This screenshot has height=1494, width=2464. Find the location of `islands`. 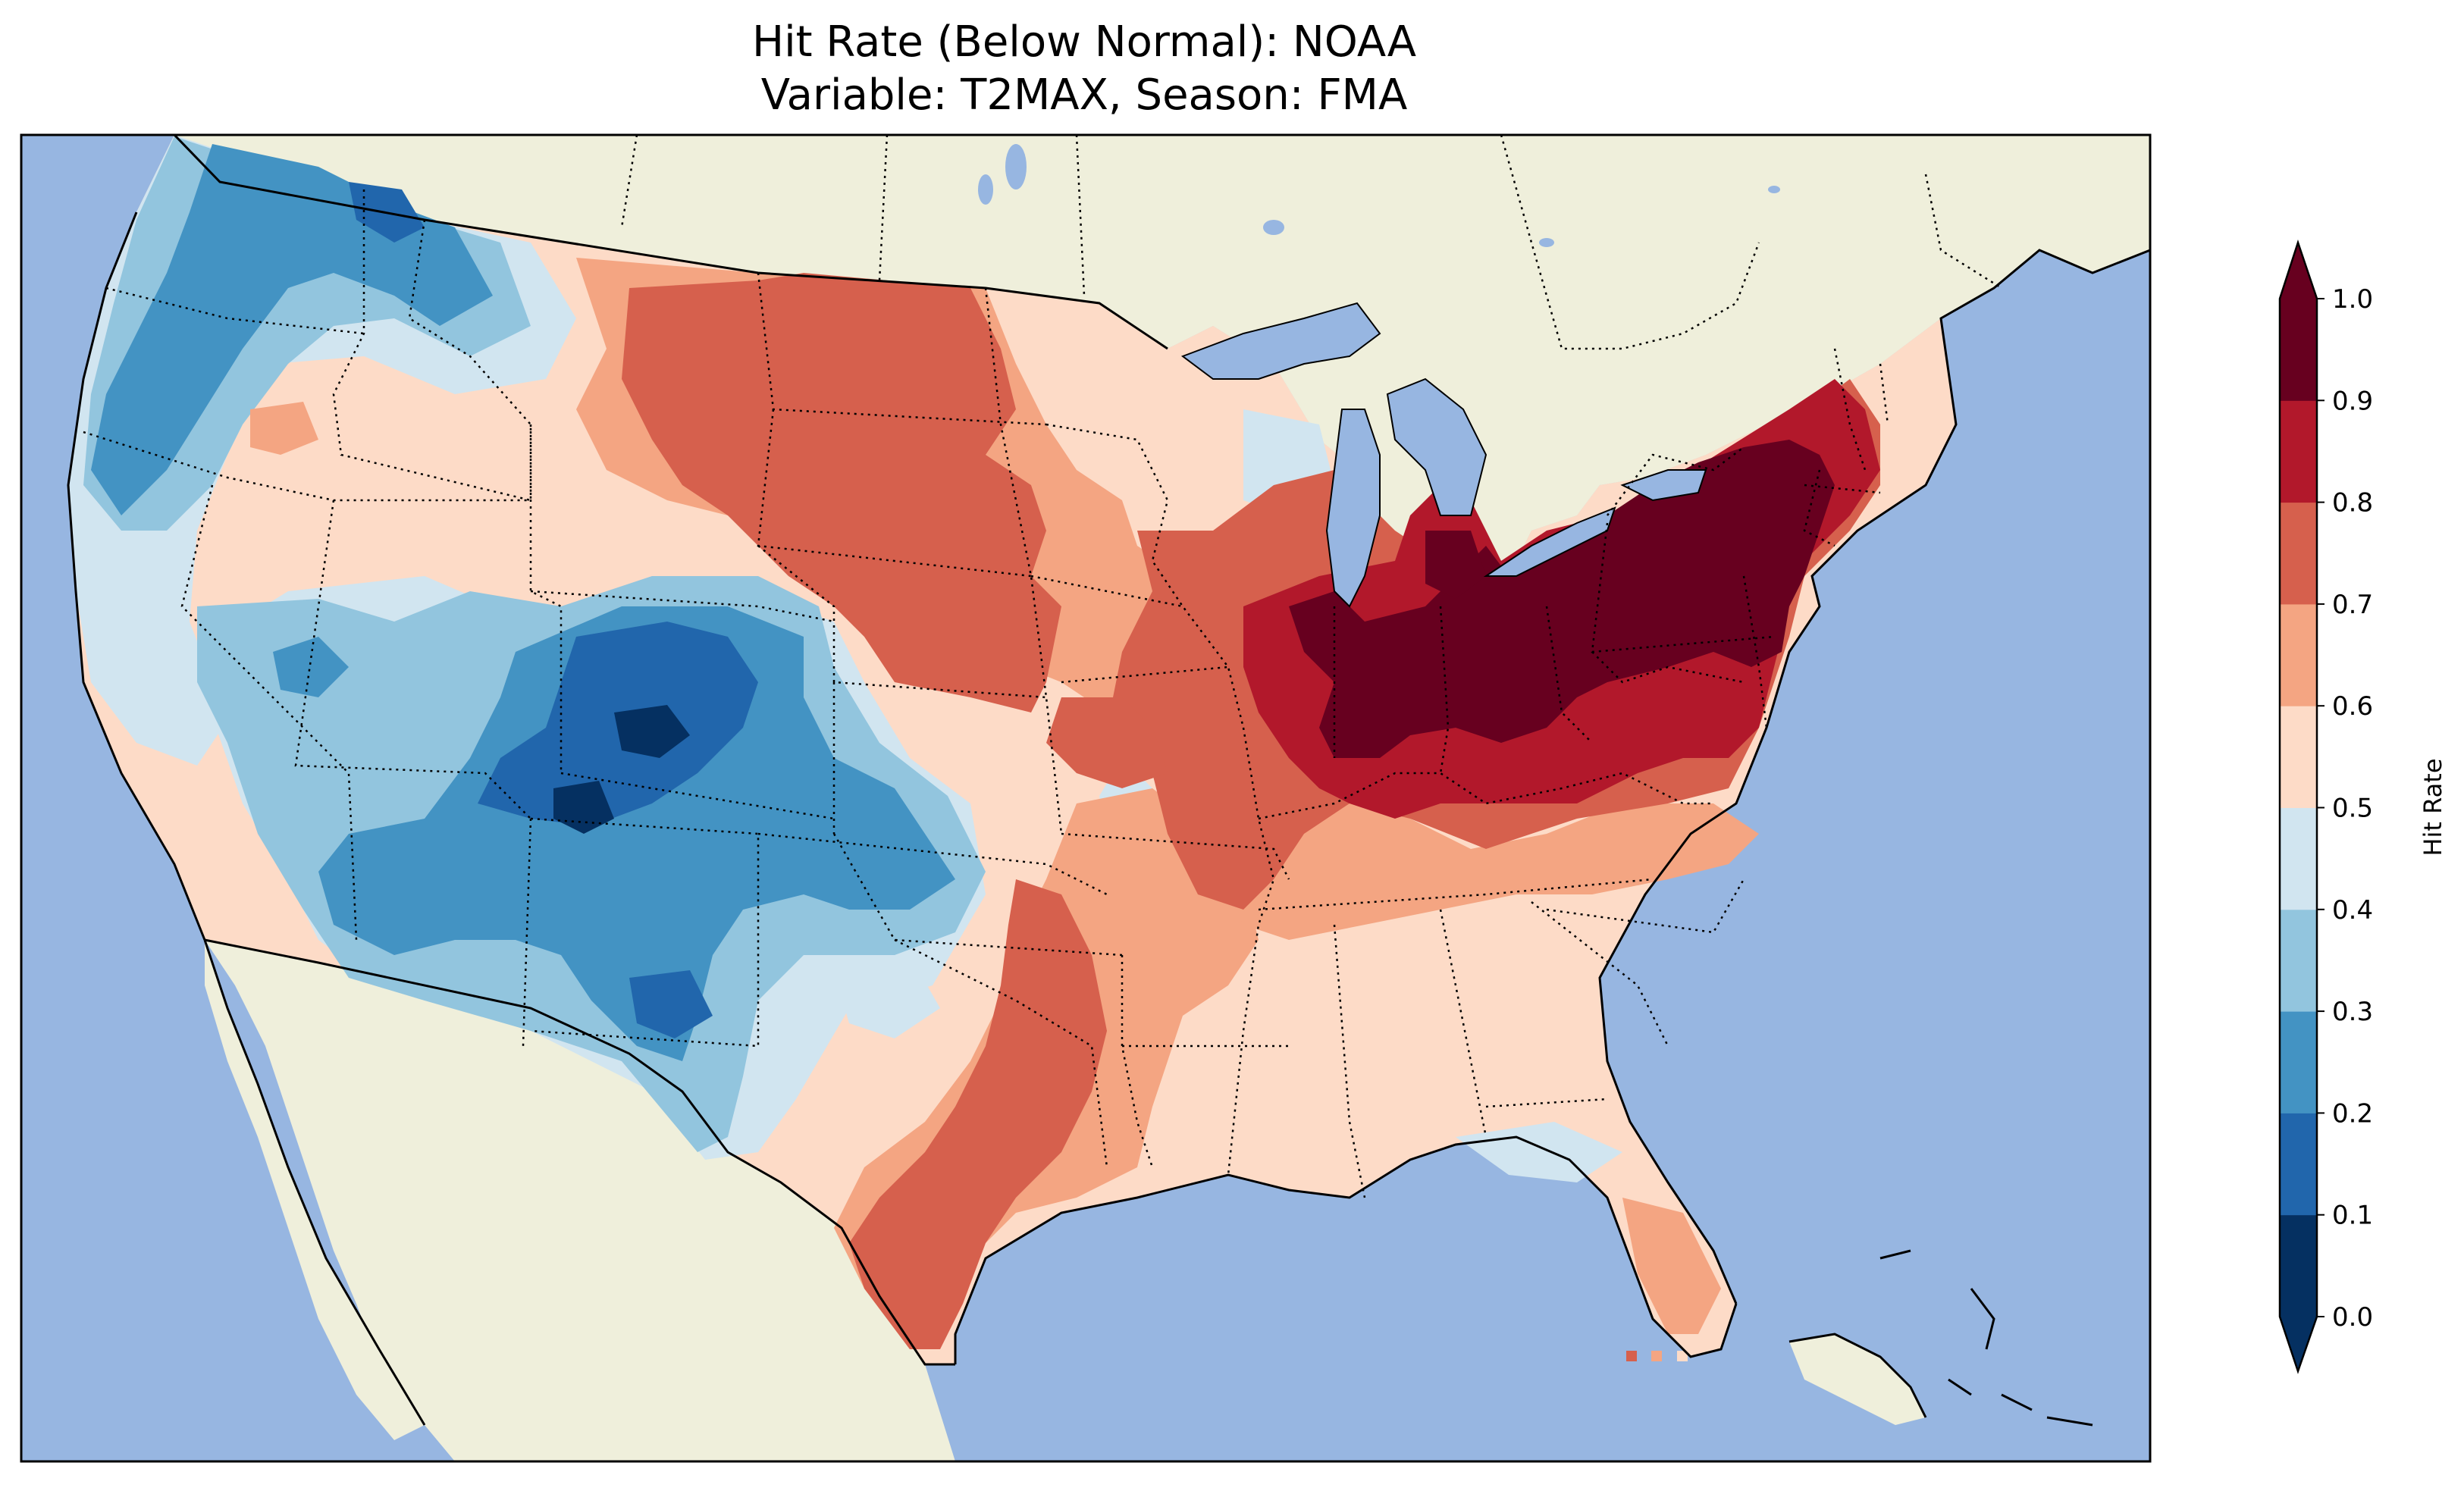

islands is located at coordinates (1986, 1338).